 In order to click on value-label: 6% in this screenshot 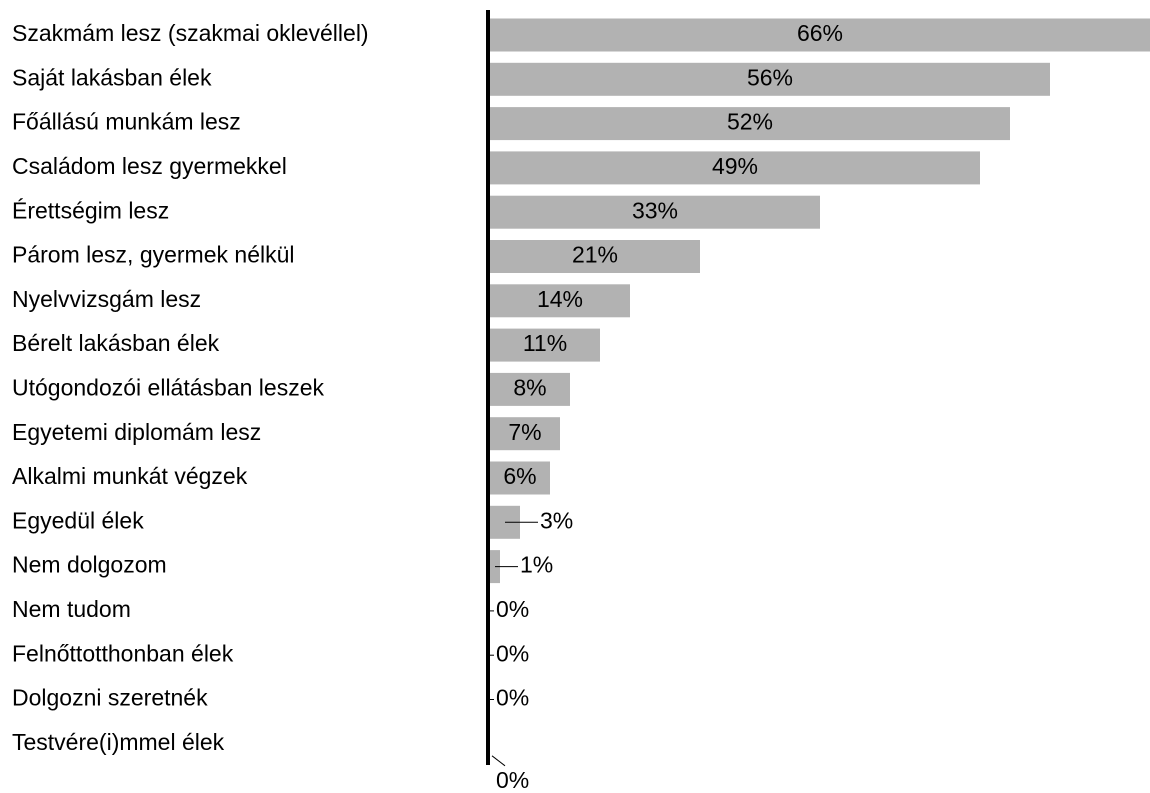, I will do `click(519, 476)`.